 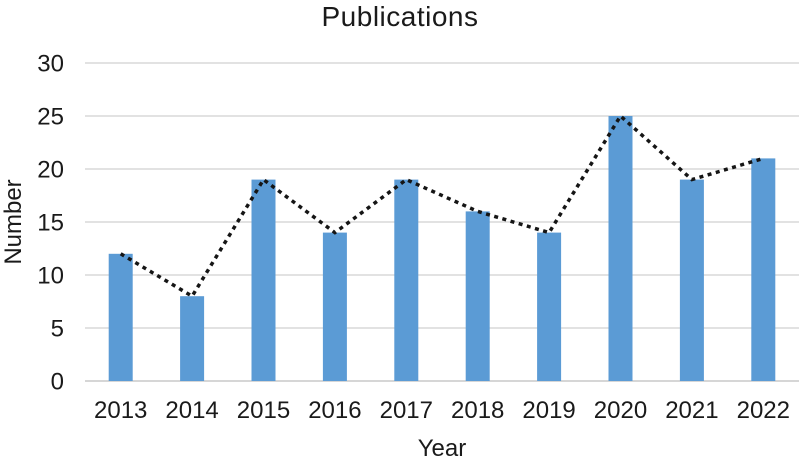 What do you see at coordinates (548, 410) in the screenshot?
I see `x-tick-label-2019: 2019` at bounding box center [548, 410].